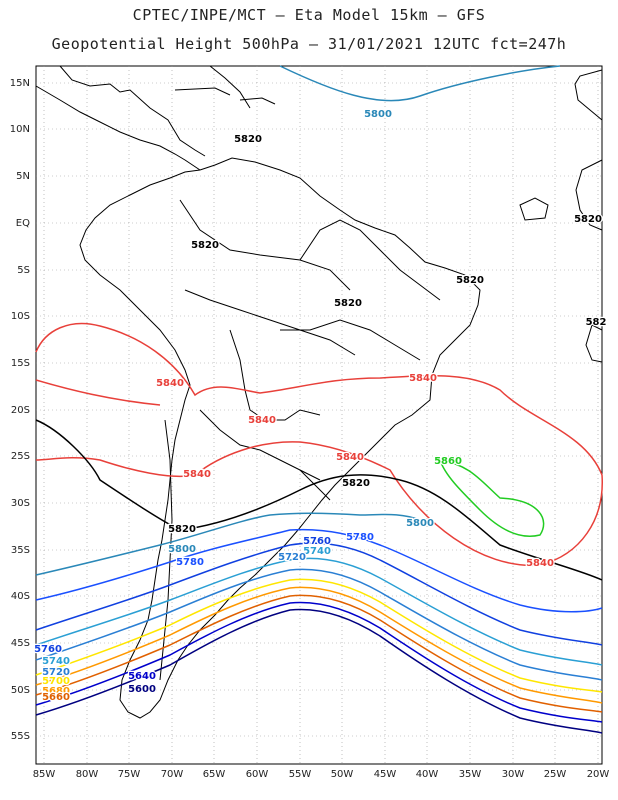 The image size is (618, 800). Describe the element at coordinates (214, 774) in the screenshot. I see `lon-tick-label: 65W` at that location.